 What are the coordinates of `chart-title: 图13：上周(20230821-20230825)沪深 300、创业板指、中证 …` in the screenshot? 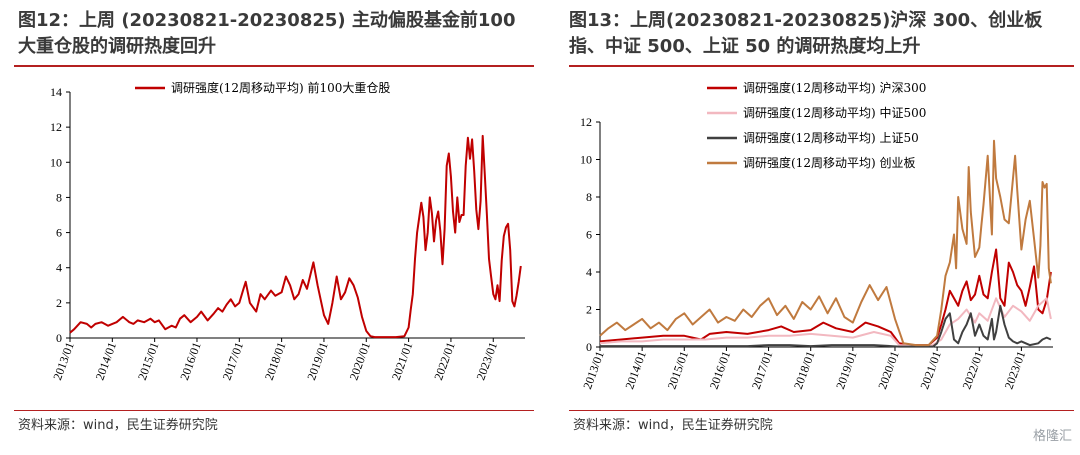 It's located at (806, 33).